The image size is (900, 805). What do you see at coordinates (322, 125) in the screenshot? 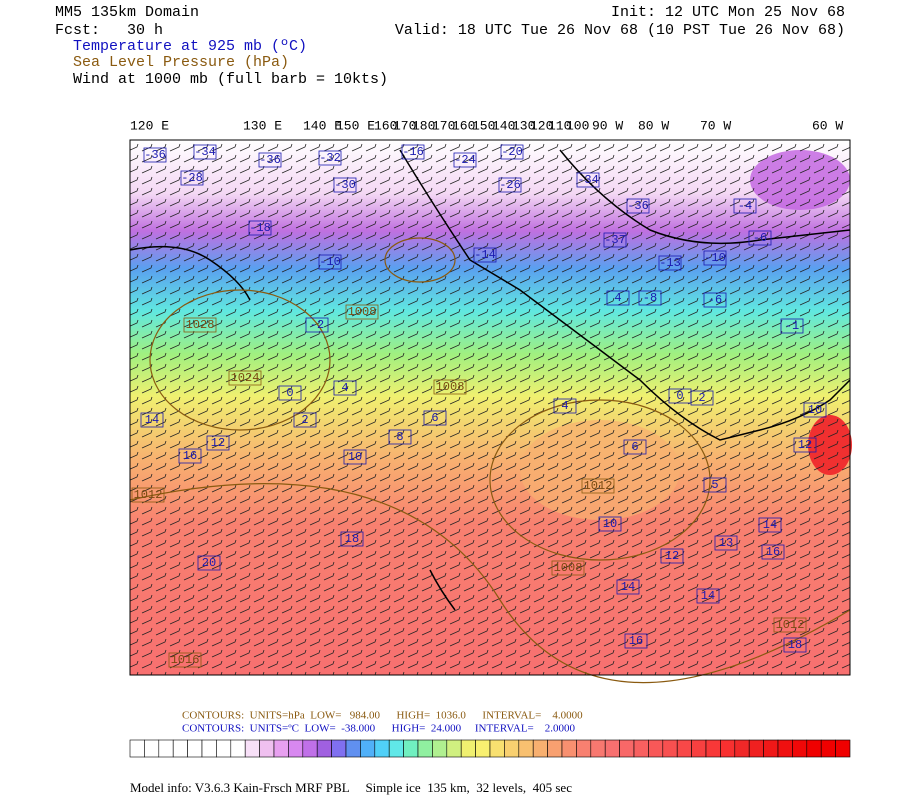
I see `longitude-label: 140 E` at bounding box center [322, 125].